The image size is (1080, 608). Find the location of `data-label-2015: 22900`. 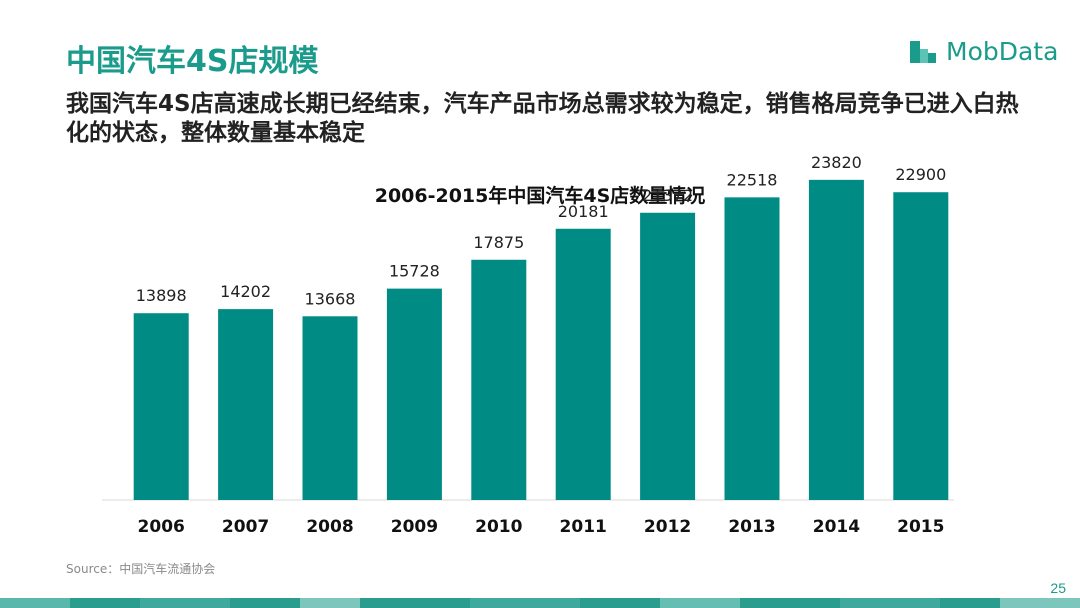

data-label-2015: 22900 is located at coordinates (920, 174).